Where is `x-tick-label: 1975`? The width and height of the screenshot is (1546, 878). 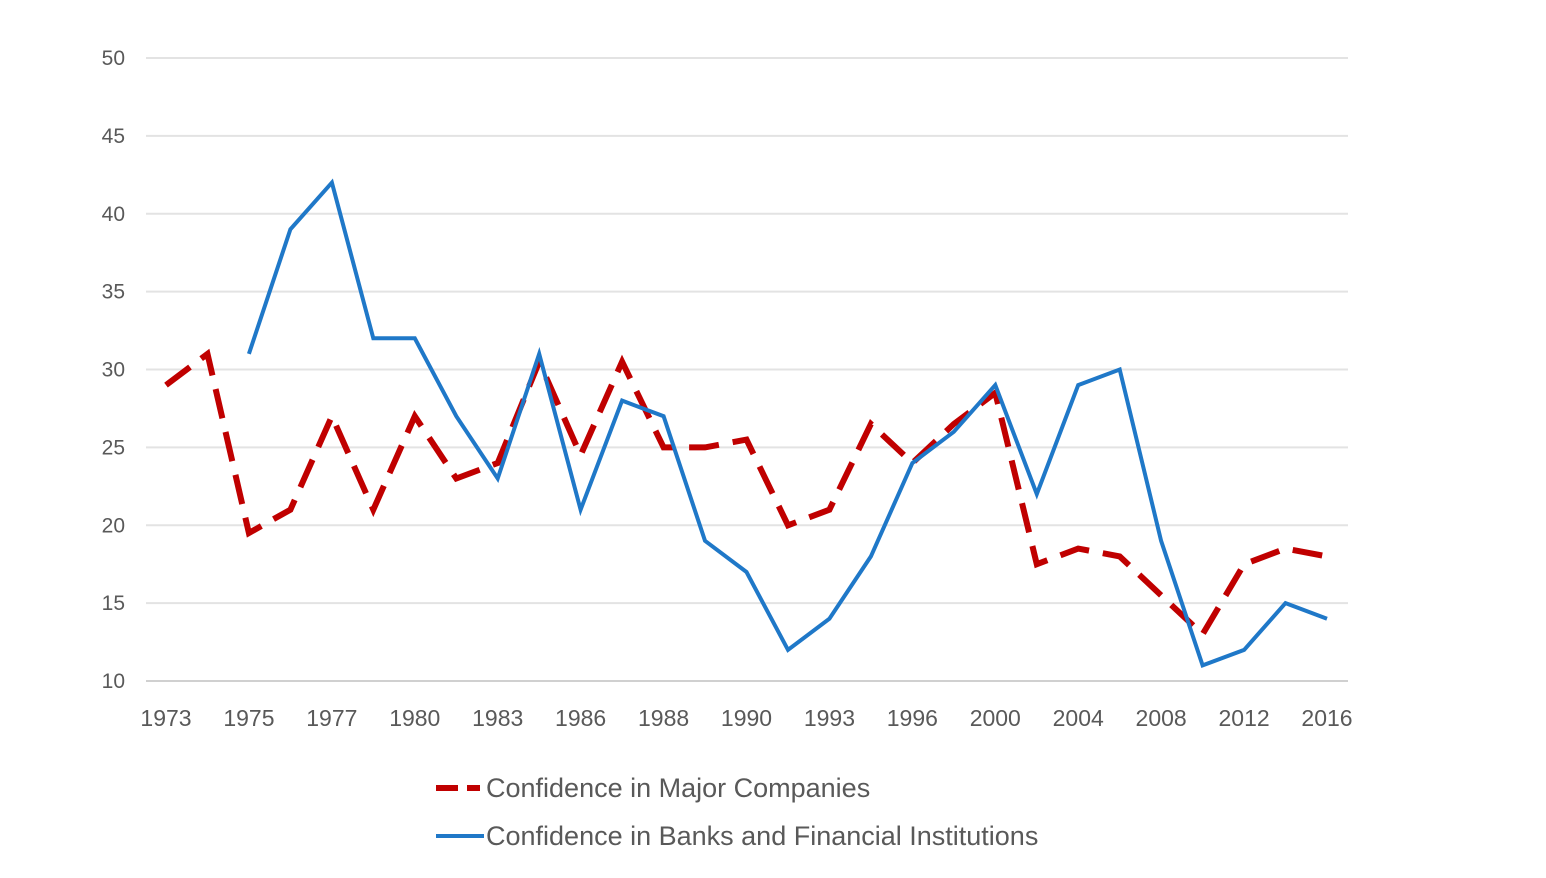
x-tick-label: 1975 is located at coordinates (248, 718).